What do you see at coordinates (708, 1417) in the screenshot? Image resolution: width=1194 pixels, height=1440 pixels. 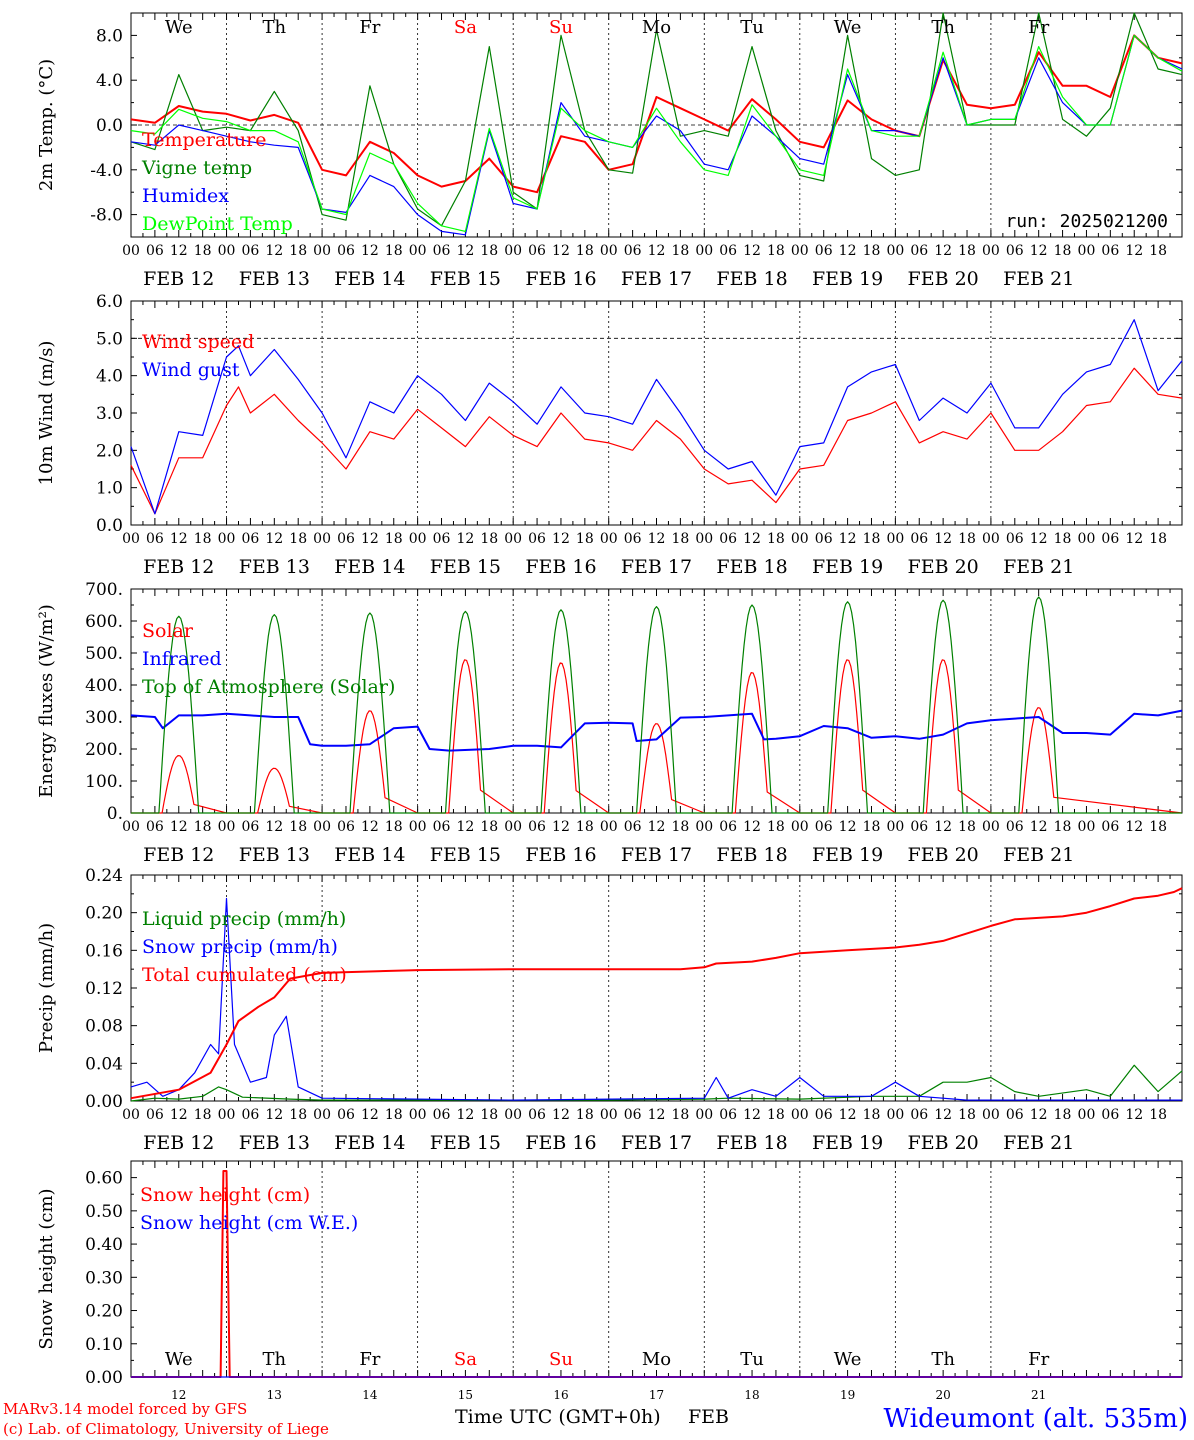 I see `month-label: FEB` at bounding box center [708, 1417].